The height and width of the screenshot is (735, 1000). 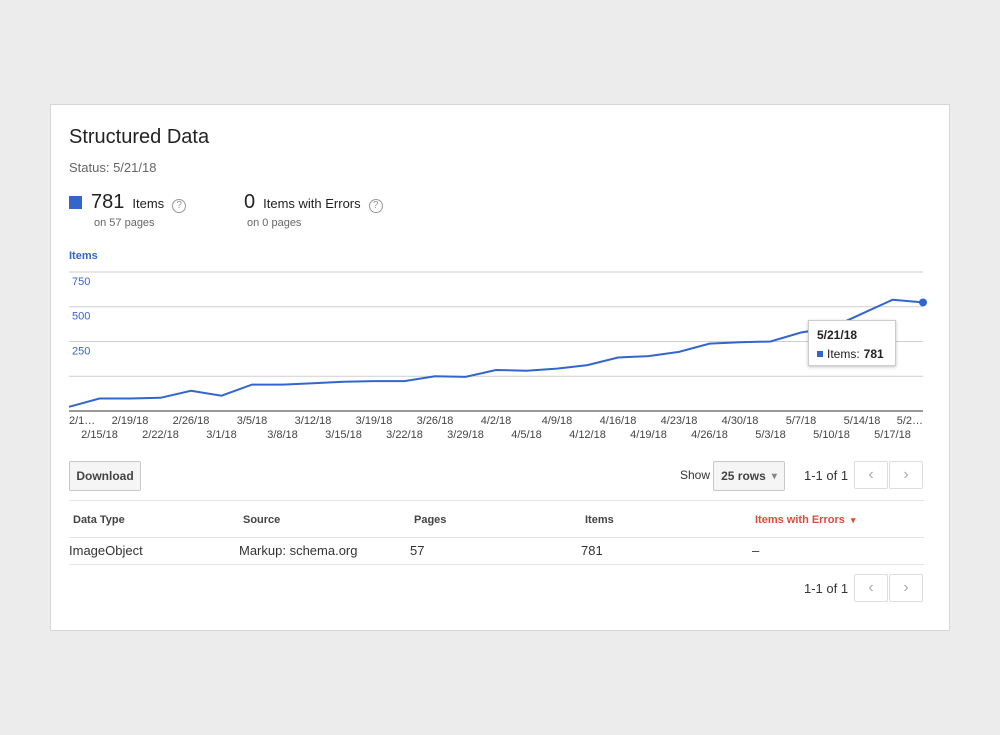 I want to click on x-tick-label: 3/15/18, so click(x=343, y=435).